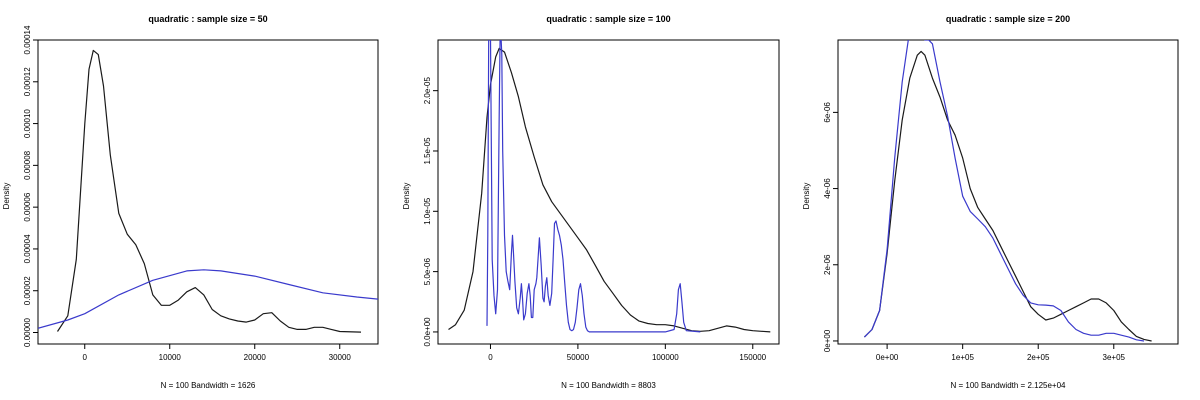 Image resolution: width=1200 pixels, height=400 pixels. Describe the element at coordinates (27, 81) in the screenshot. I see `y-tick-label: 0.00012` at that location.